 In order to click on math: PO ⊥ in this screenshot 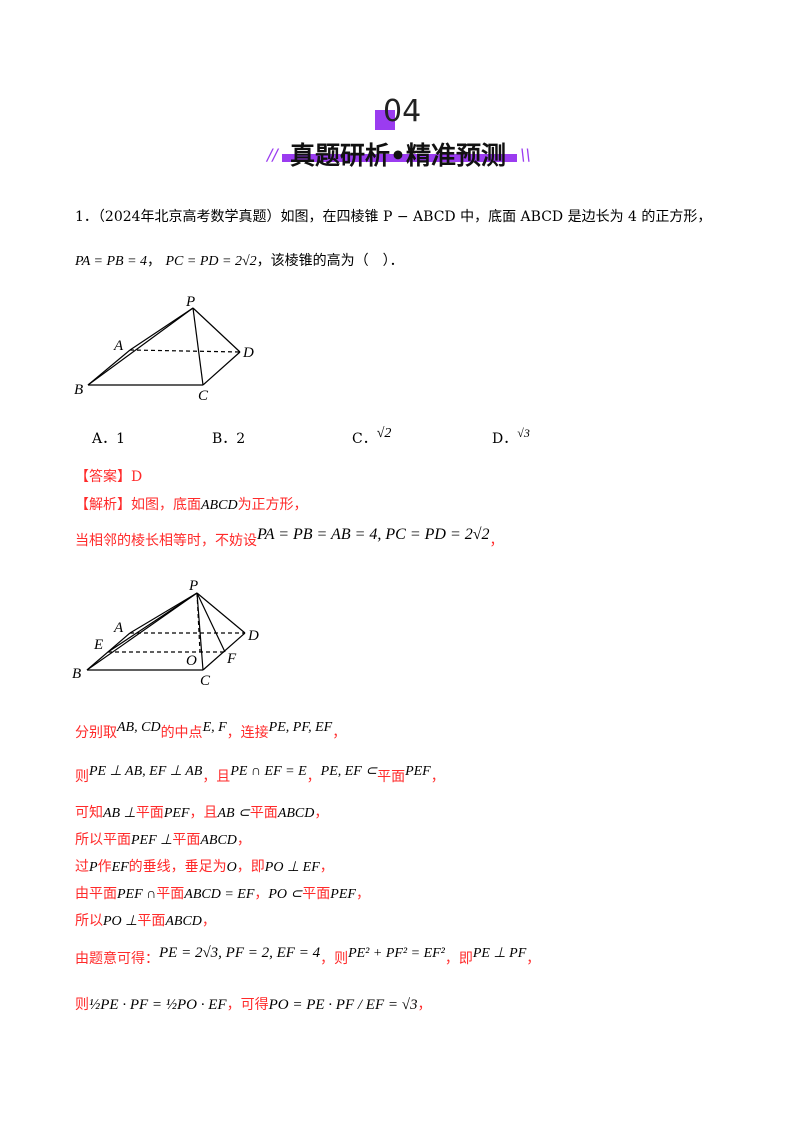, I will do `click(120, 921)`.